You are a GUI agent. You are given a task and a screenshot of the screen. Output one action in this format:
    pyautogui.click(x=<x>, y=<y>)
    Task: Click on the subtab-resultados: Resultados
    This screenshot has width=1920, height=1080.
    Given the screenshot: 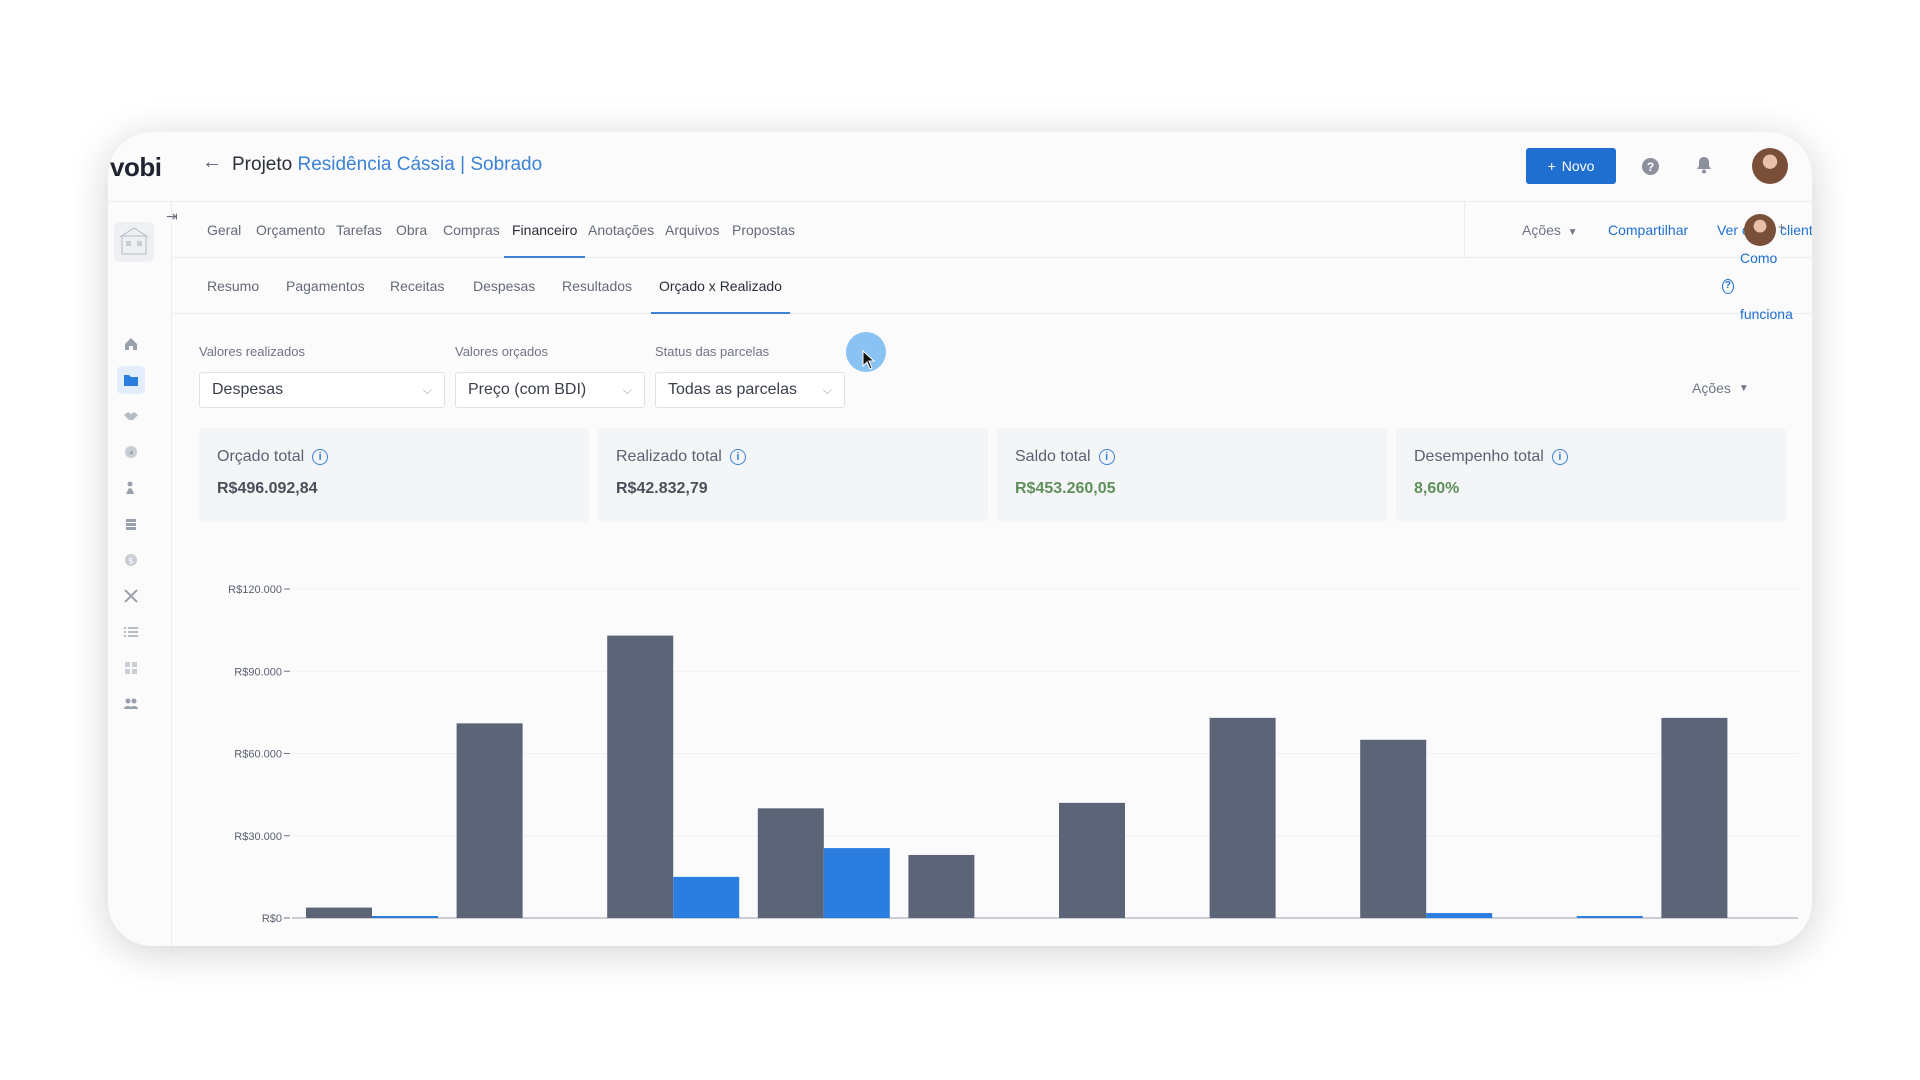 What is the action you would take?
    pyautogui.click(x=597, y=286)
    